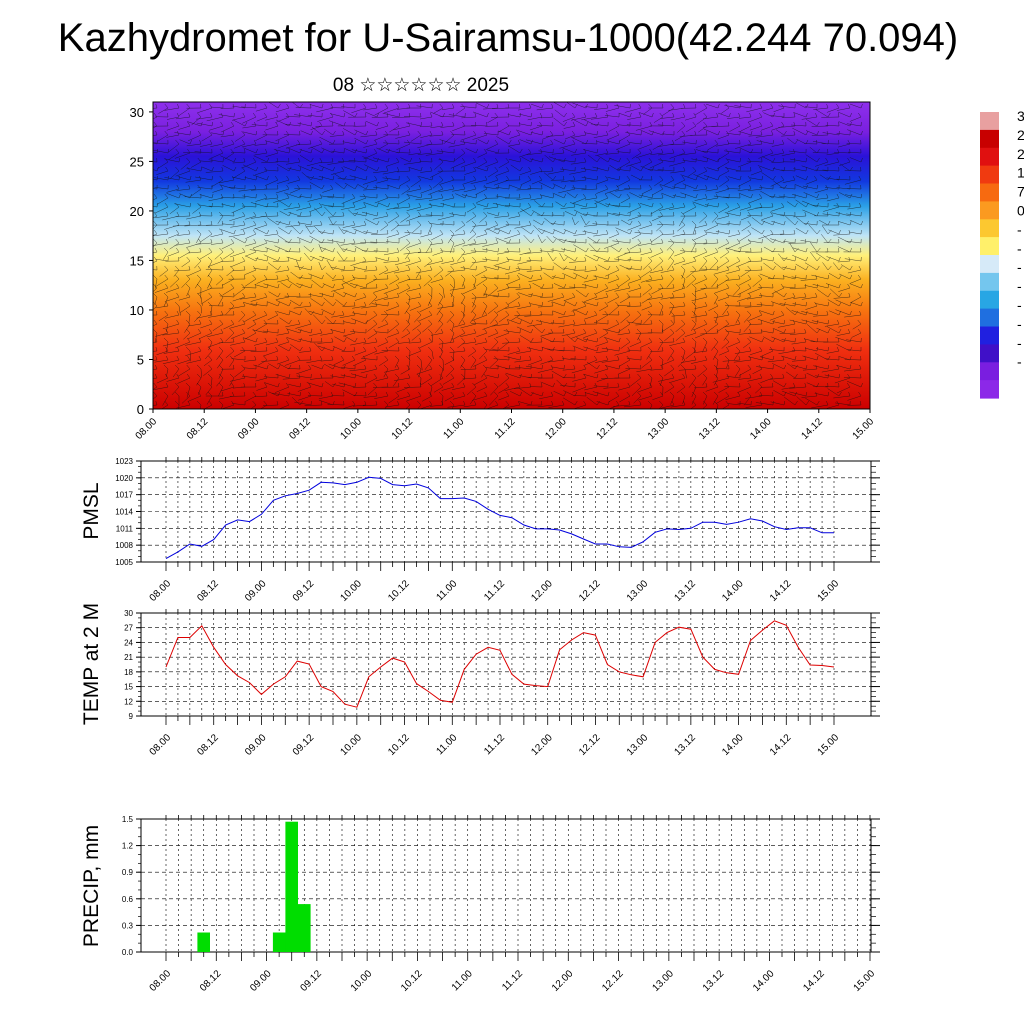  Describe the element at coordinates (128, 846) in the screenshot. I see `y-tick-label: 1.2` at that location.